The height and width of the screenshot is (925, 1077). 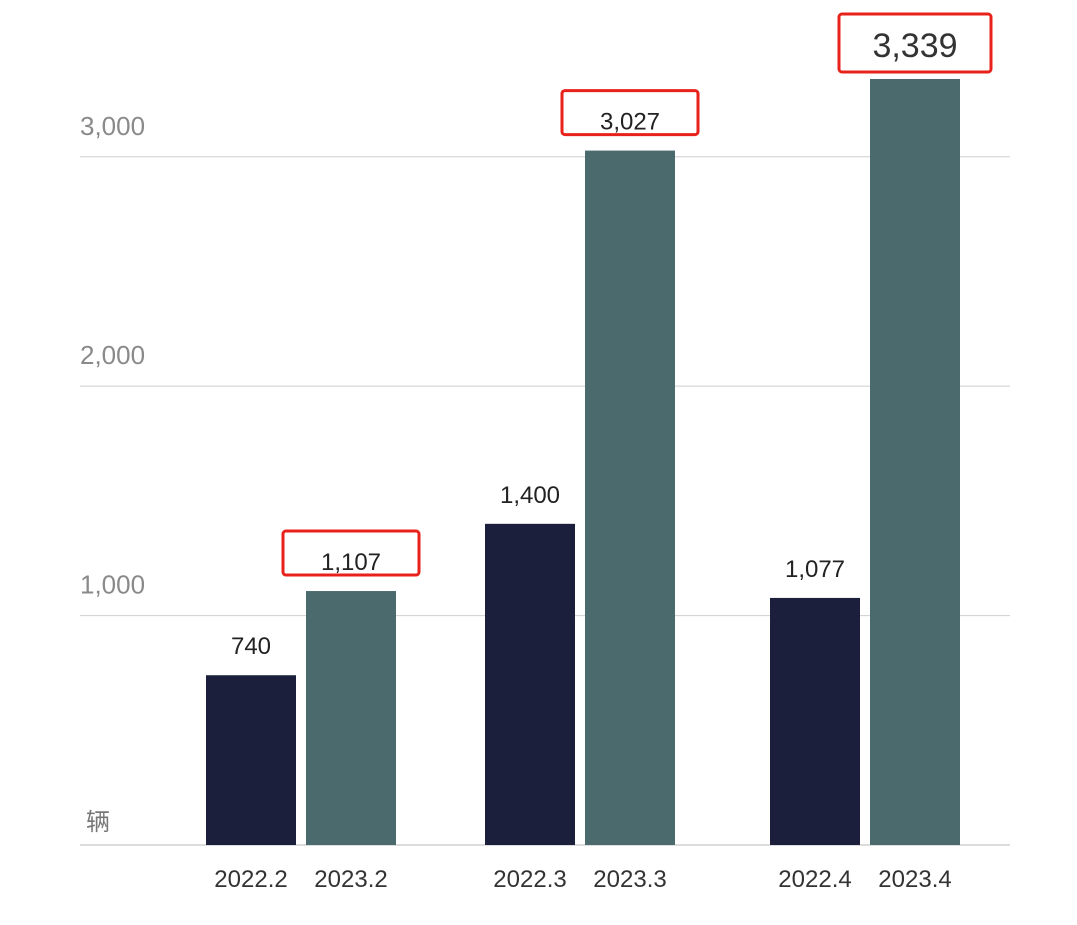 I want to click on x-tick-label: 2022.2, so click(x=250, y=879).